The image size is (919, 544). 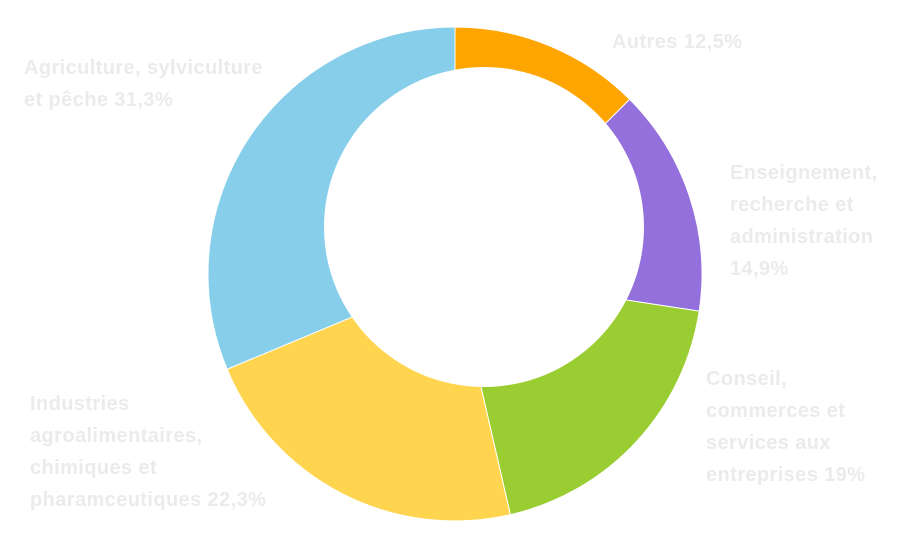 What do you see at coordinates (677, 42) in the screenshot?
I see `label-autres: Autres 12,5%` at bounding box center [677, 42].